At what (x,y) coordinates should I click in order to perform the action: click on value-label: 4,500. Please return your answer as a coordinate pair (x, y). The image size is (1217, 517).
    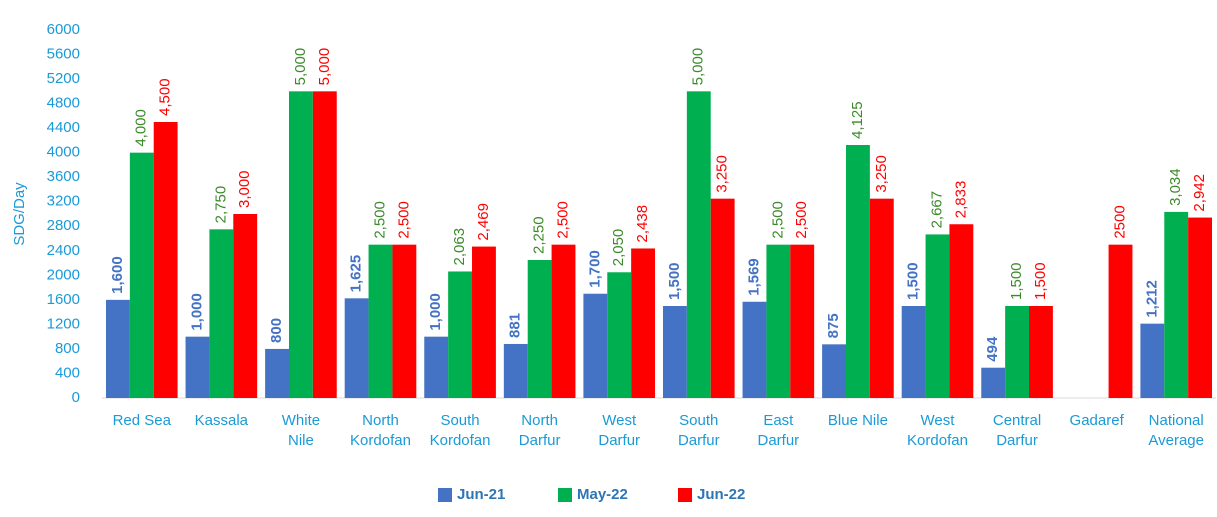
    Looking at the image, I should click on (165, 97).